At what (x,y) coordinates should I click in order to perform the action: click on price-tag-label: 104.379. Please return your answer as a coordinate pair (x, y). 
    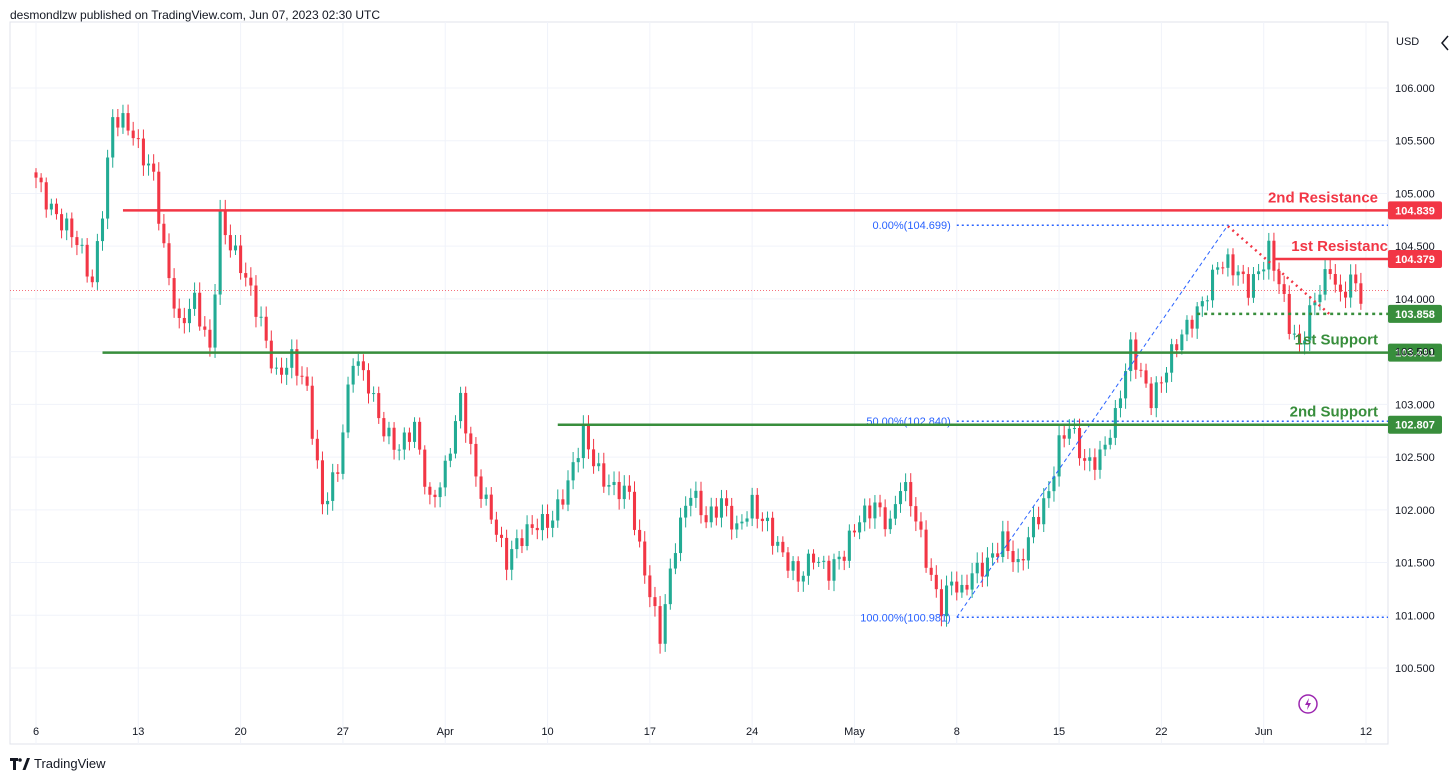
    Looking at the image, I should click on (1415, 260).